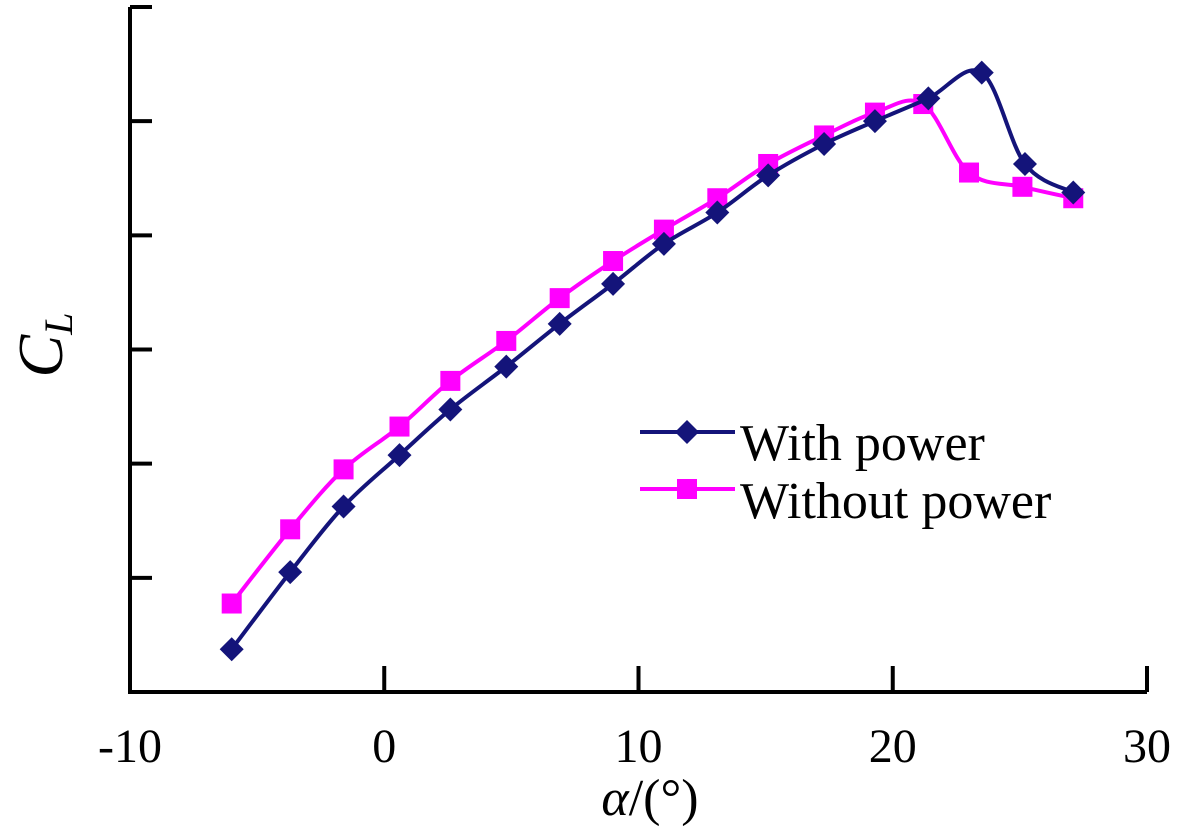  Describe the element at coordinates (130, 746) in the screenshot. I see `x-tick-label: -10` at that location.